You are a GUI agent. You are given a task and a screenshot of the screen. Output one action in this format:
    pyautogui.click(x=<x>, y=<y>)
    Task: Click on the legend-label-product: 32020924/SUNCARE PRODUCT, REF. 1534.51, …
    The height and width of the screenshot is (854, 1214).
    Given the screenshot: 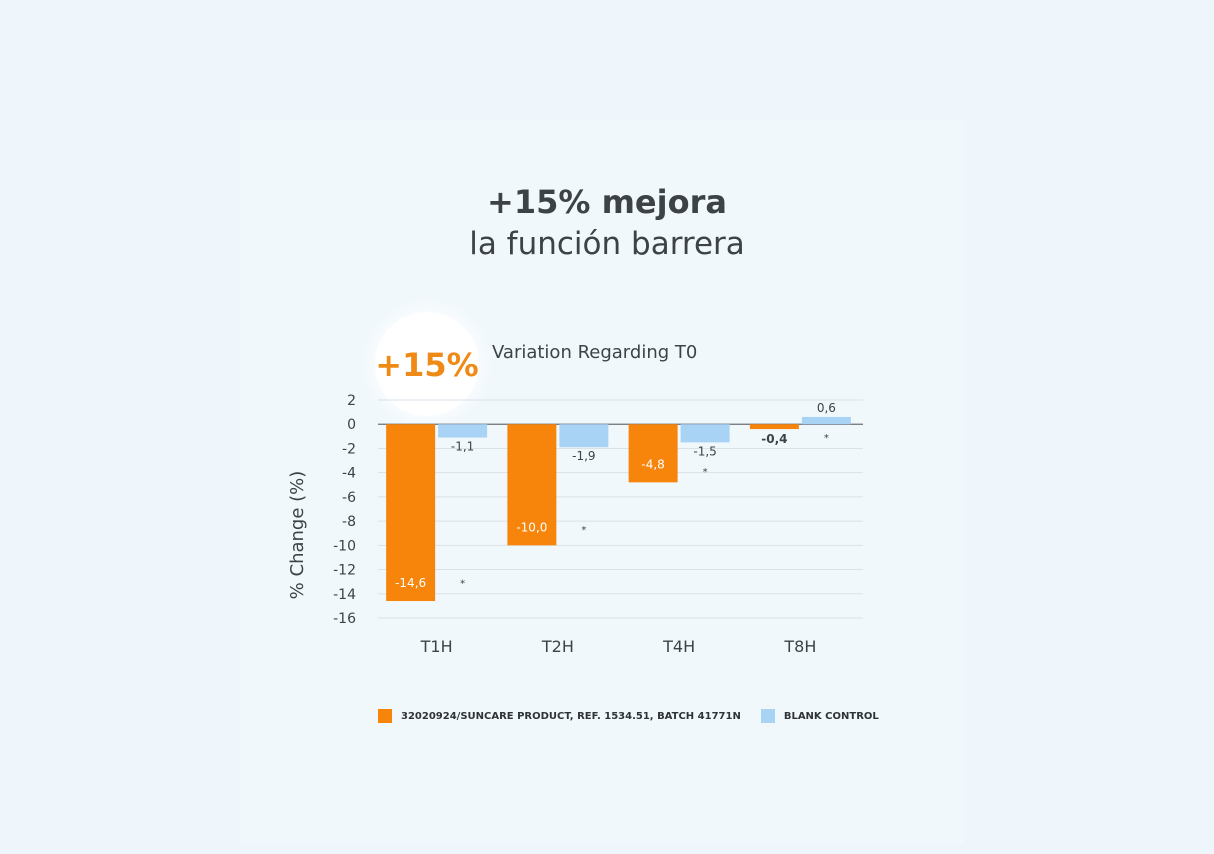 What is the action you would take?
    pyautogui.click(x=571, y=716)
    